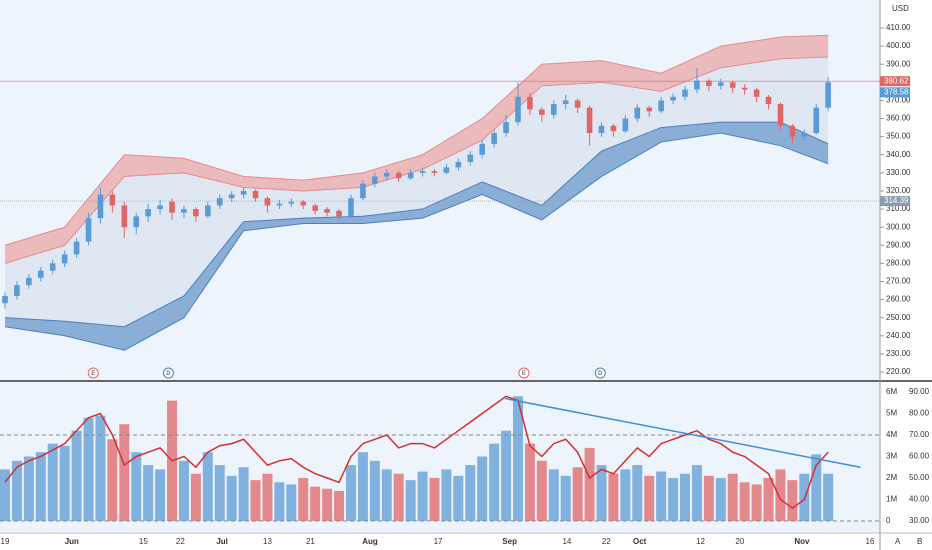 Image resolution: width=932 pixels, height=550 pixels. I want to click on volume-tick-label: 2M, so click(891, 477).